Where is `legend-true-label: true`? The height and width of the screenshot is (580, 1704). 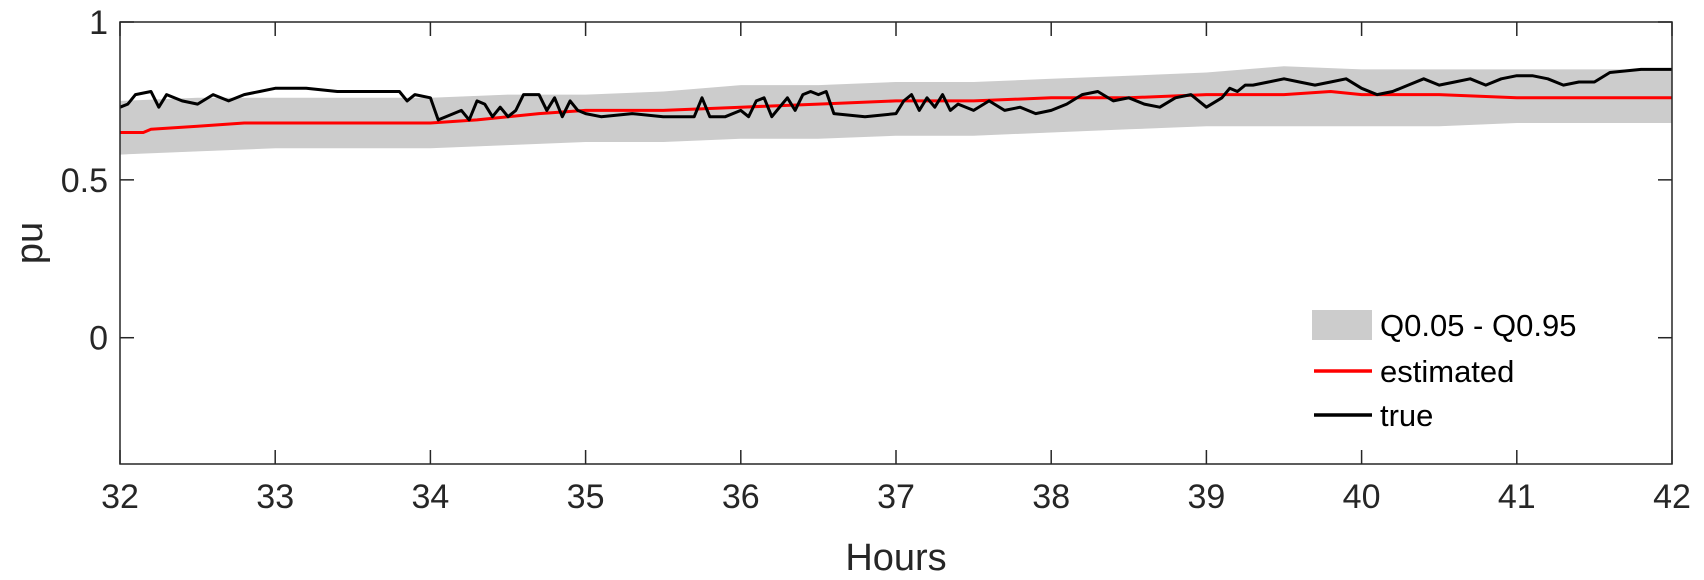
legend-true-label: true is located at coordinates (1406, 415).